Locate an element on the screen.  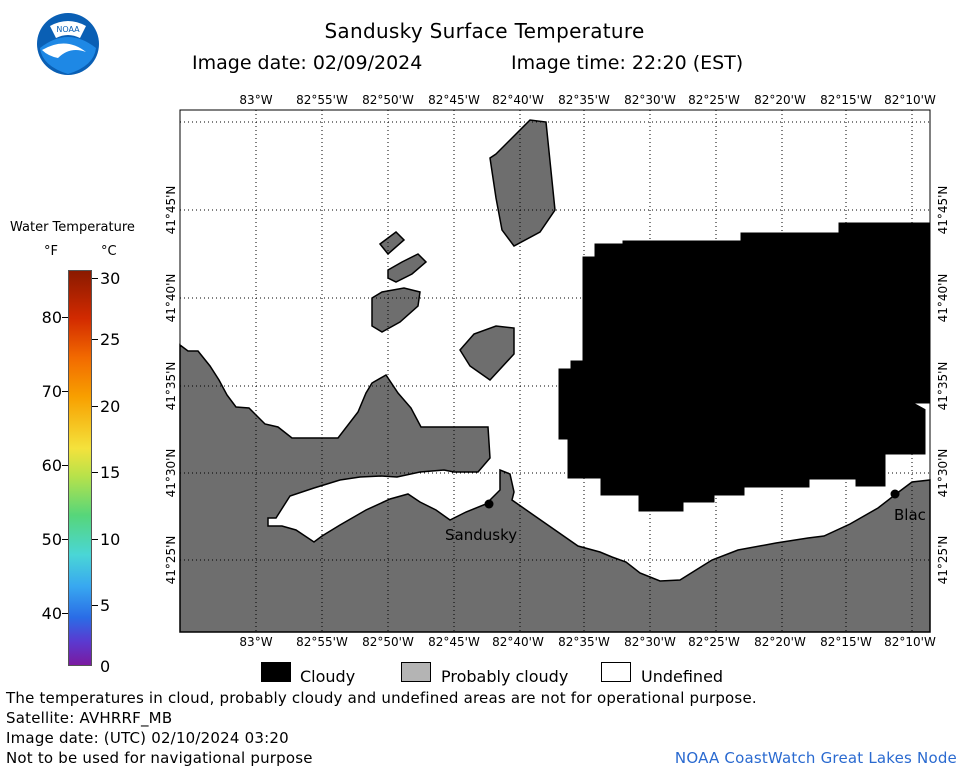
satellite-text: Satellite: AVHRRF_MB is located at coordinates (89, 718).